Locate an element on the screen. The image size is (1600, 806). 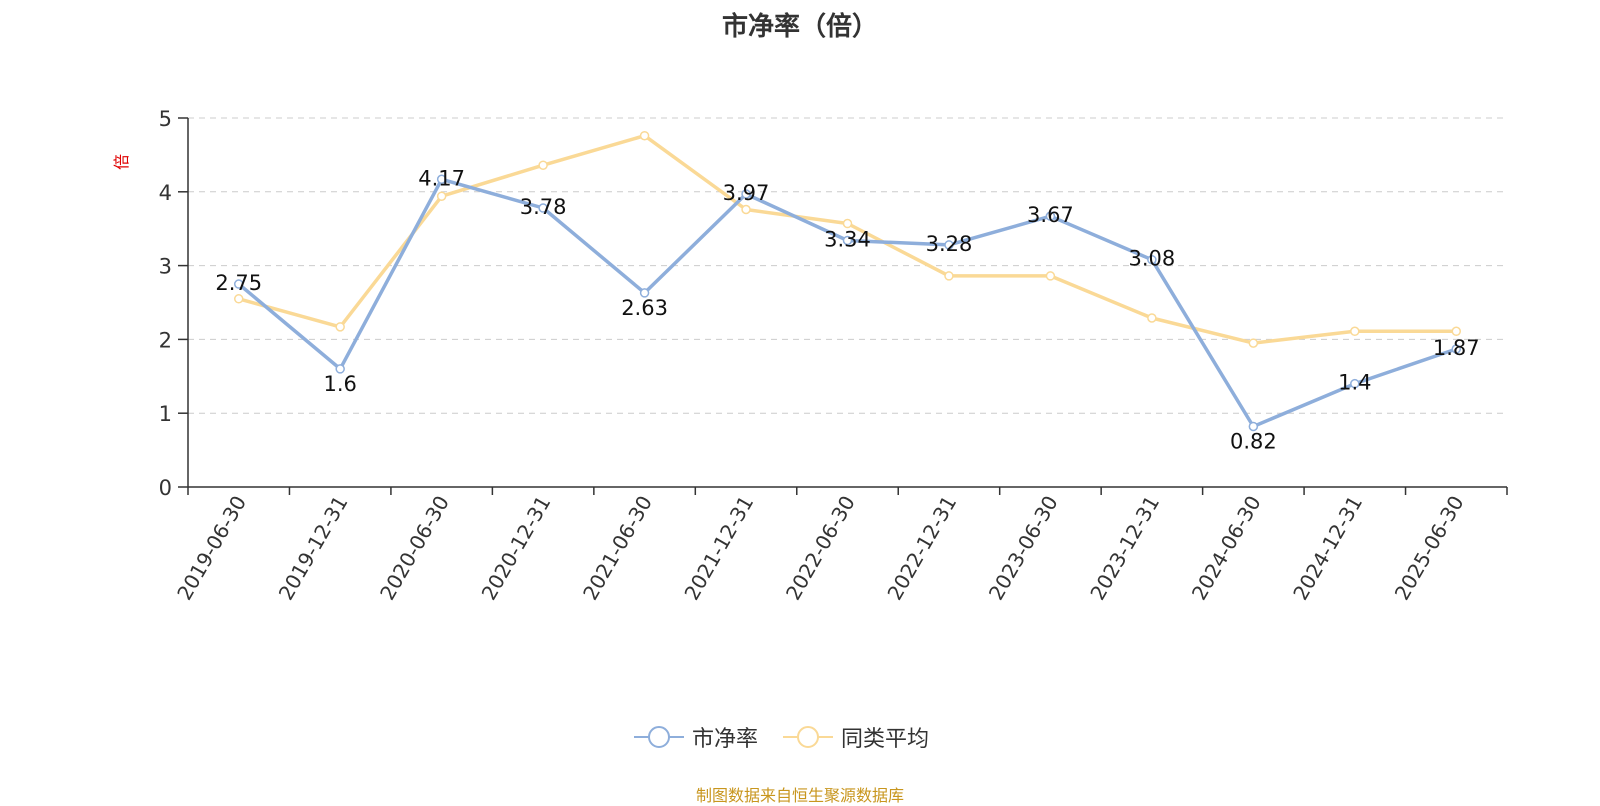
data-label: 4.17 is located at coordinates (441, 178).